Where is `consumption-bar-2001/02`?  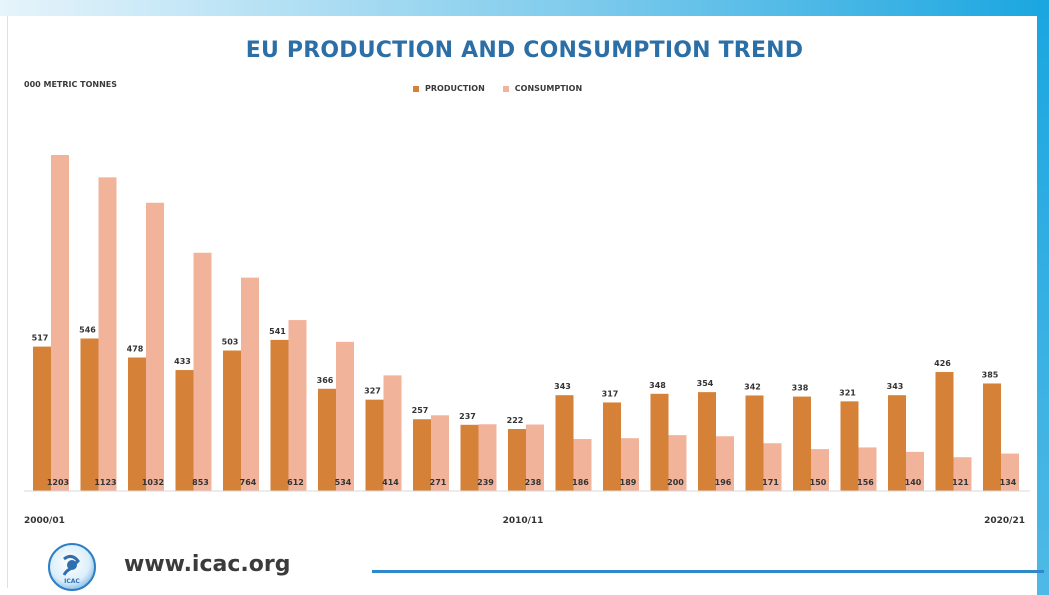 consumption-bar-2001/02 is located at coordinates (107, 334).